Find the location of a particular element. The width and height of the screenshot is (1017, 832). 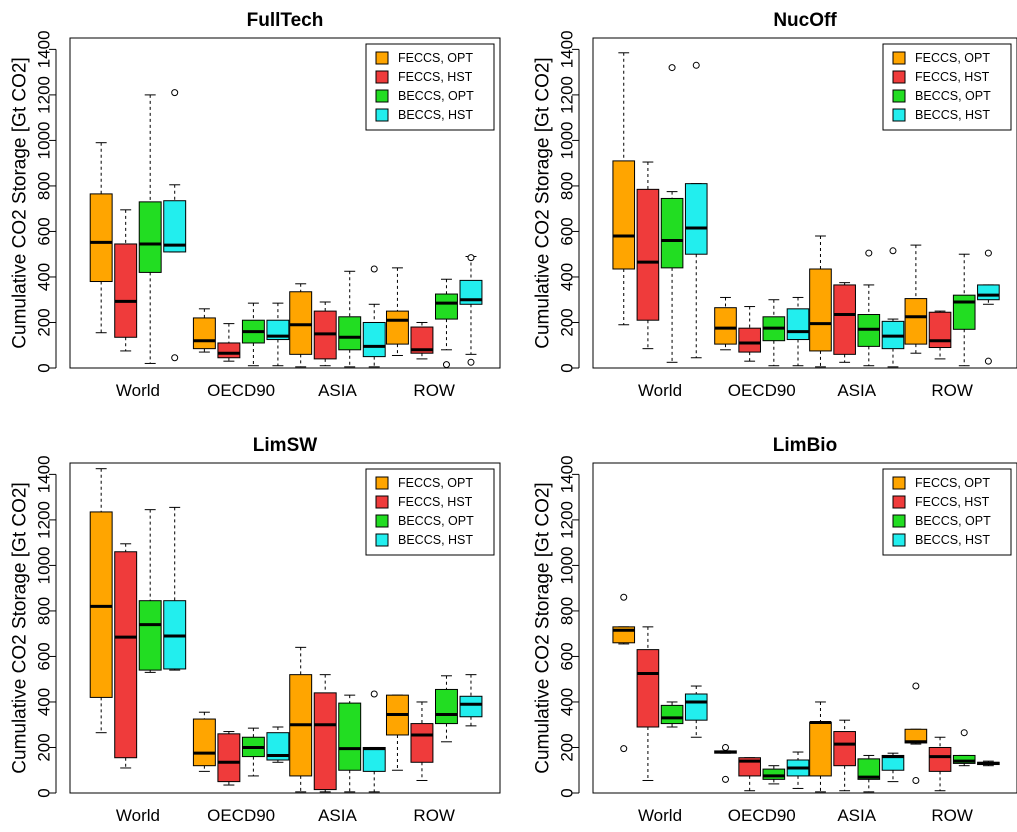

x-tick-label: ASIA is located at coordinates (337, 390).